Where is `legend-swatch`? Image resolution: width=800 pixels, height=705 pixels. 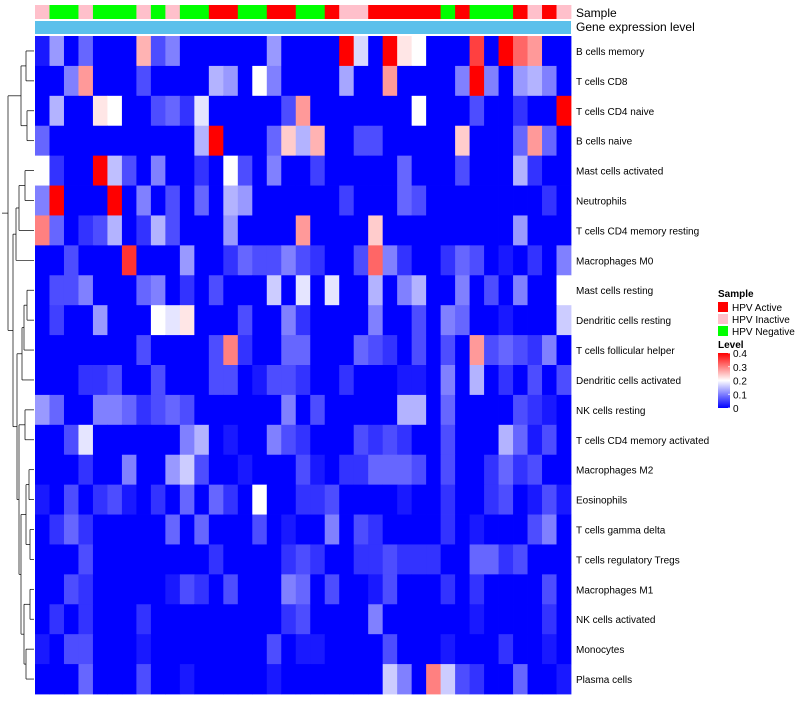
legend-swatch is located at coordinates (723, 319).